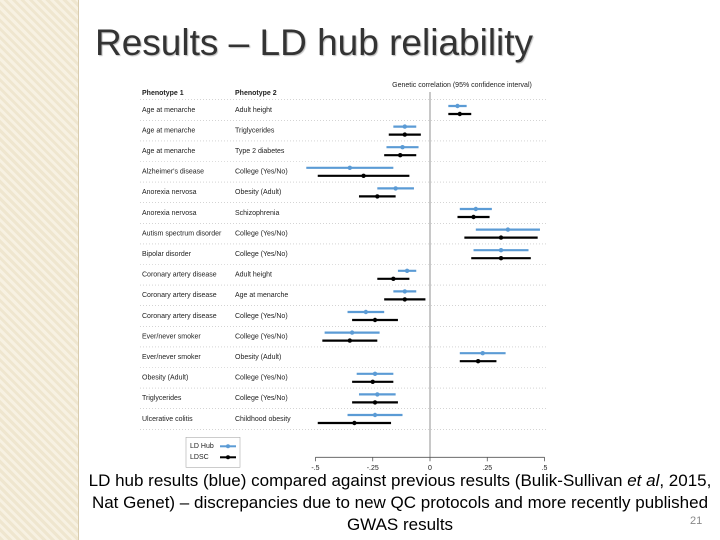 Image resolution: width=720 pixels, height=540 pixels. What do you see at coordinates (182, 233) in the screenshot?
I see `row-label: Autism spectrum disorder` at bounding box center [182, 233].